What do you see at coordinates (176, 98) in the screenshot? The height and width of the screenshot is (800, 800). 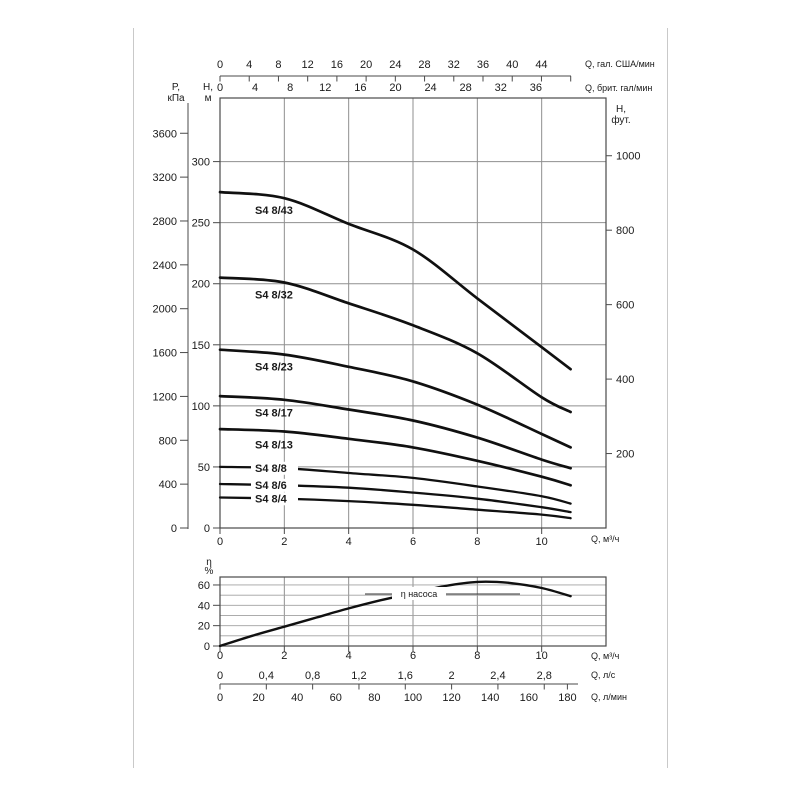 I see `pressure-axis-label-line2: кПа` at bounding box center [176, 98].